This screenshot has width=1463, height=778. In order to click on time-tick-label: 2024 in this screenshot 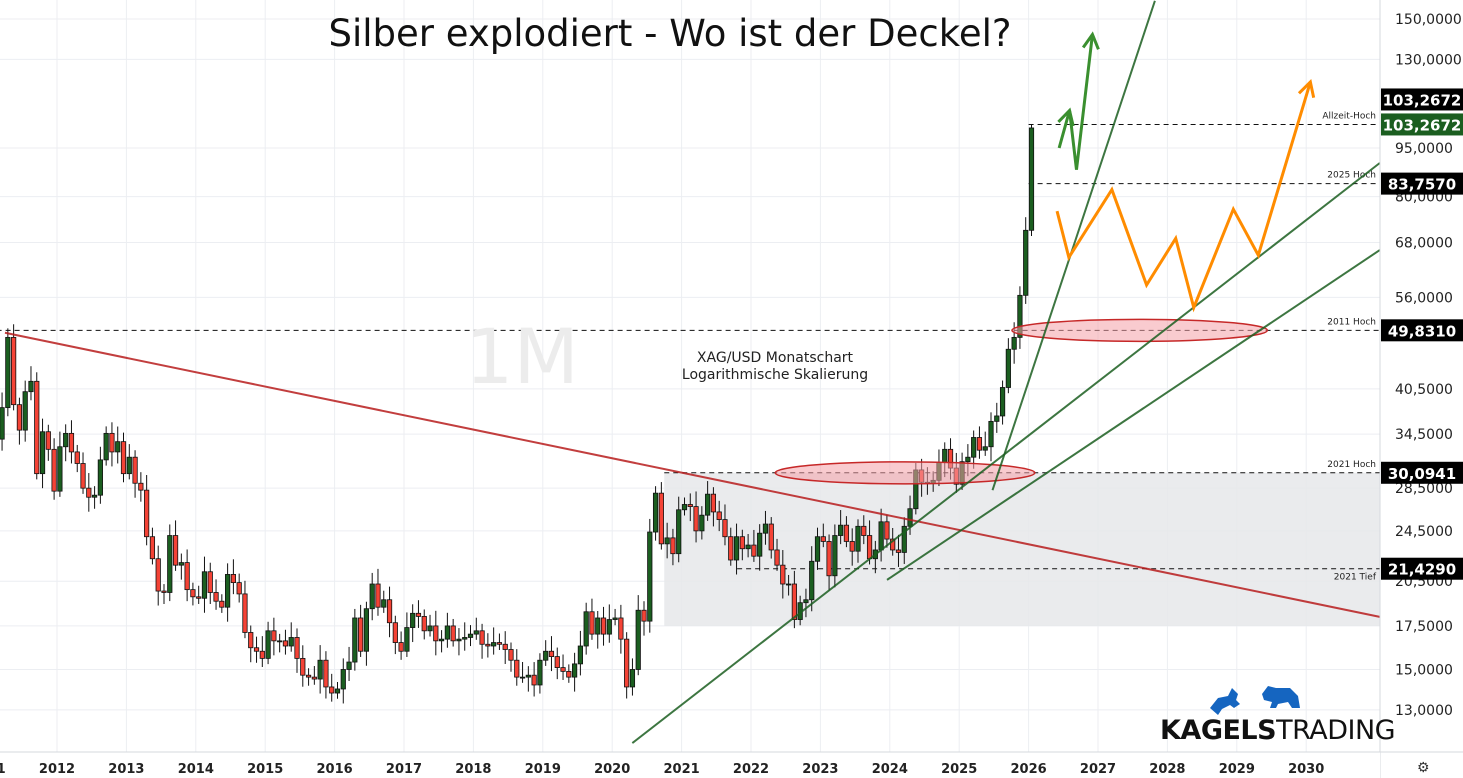, I will do `click(890, 769)`.